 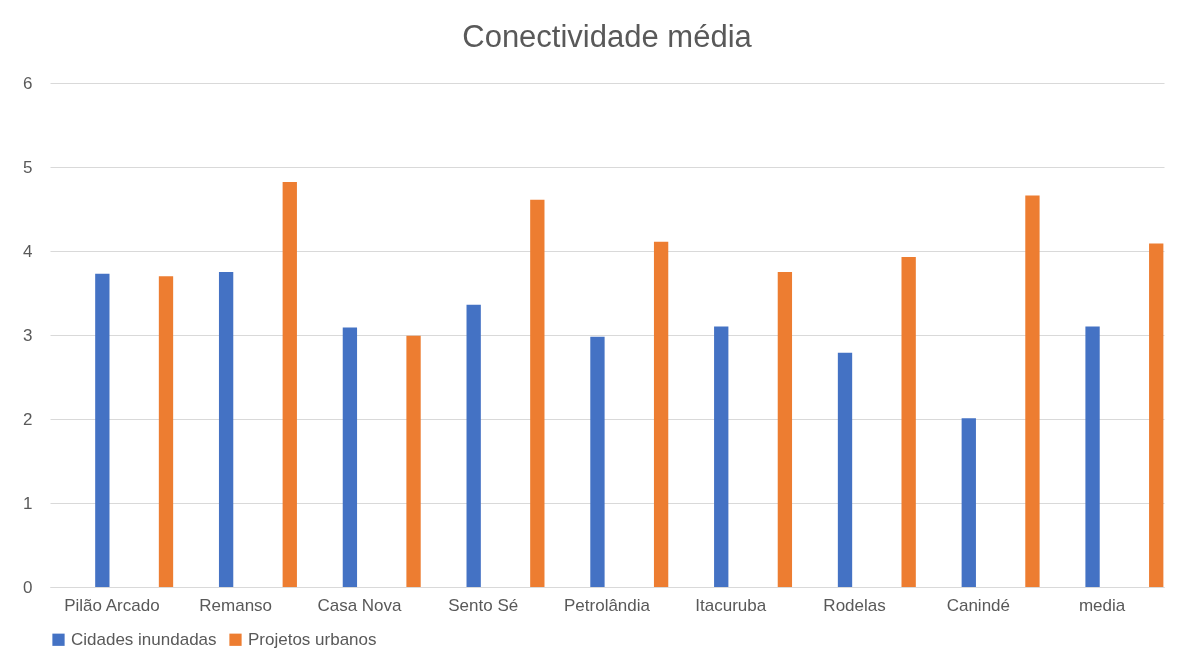 What do you see at coordinates (28, 419) in the screenshot?
I see `y-tick-label: 2` at bounding box center [28, 419].